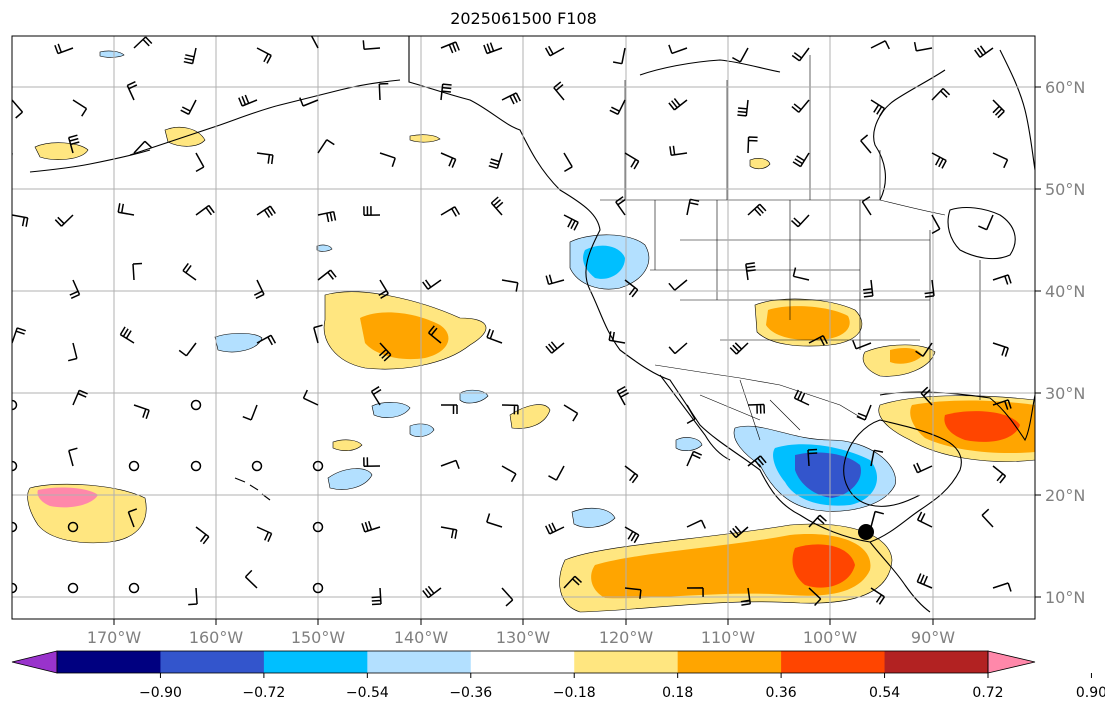  Describe the element at coordinates (752, 127) in the screenshot. I see `canada-province-border` at that location.